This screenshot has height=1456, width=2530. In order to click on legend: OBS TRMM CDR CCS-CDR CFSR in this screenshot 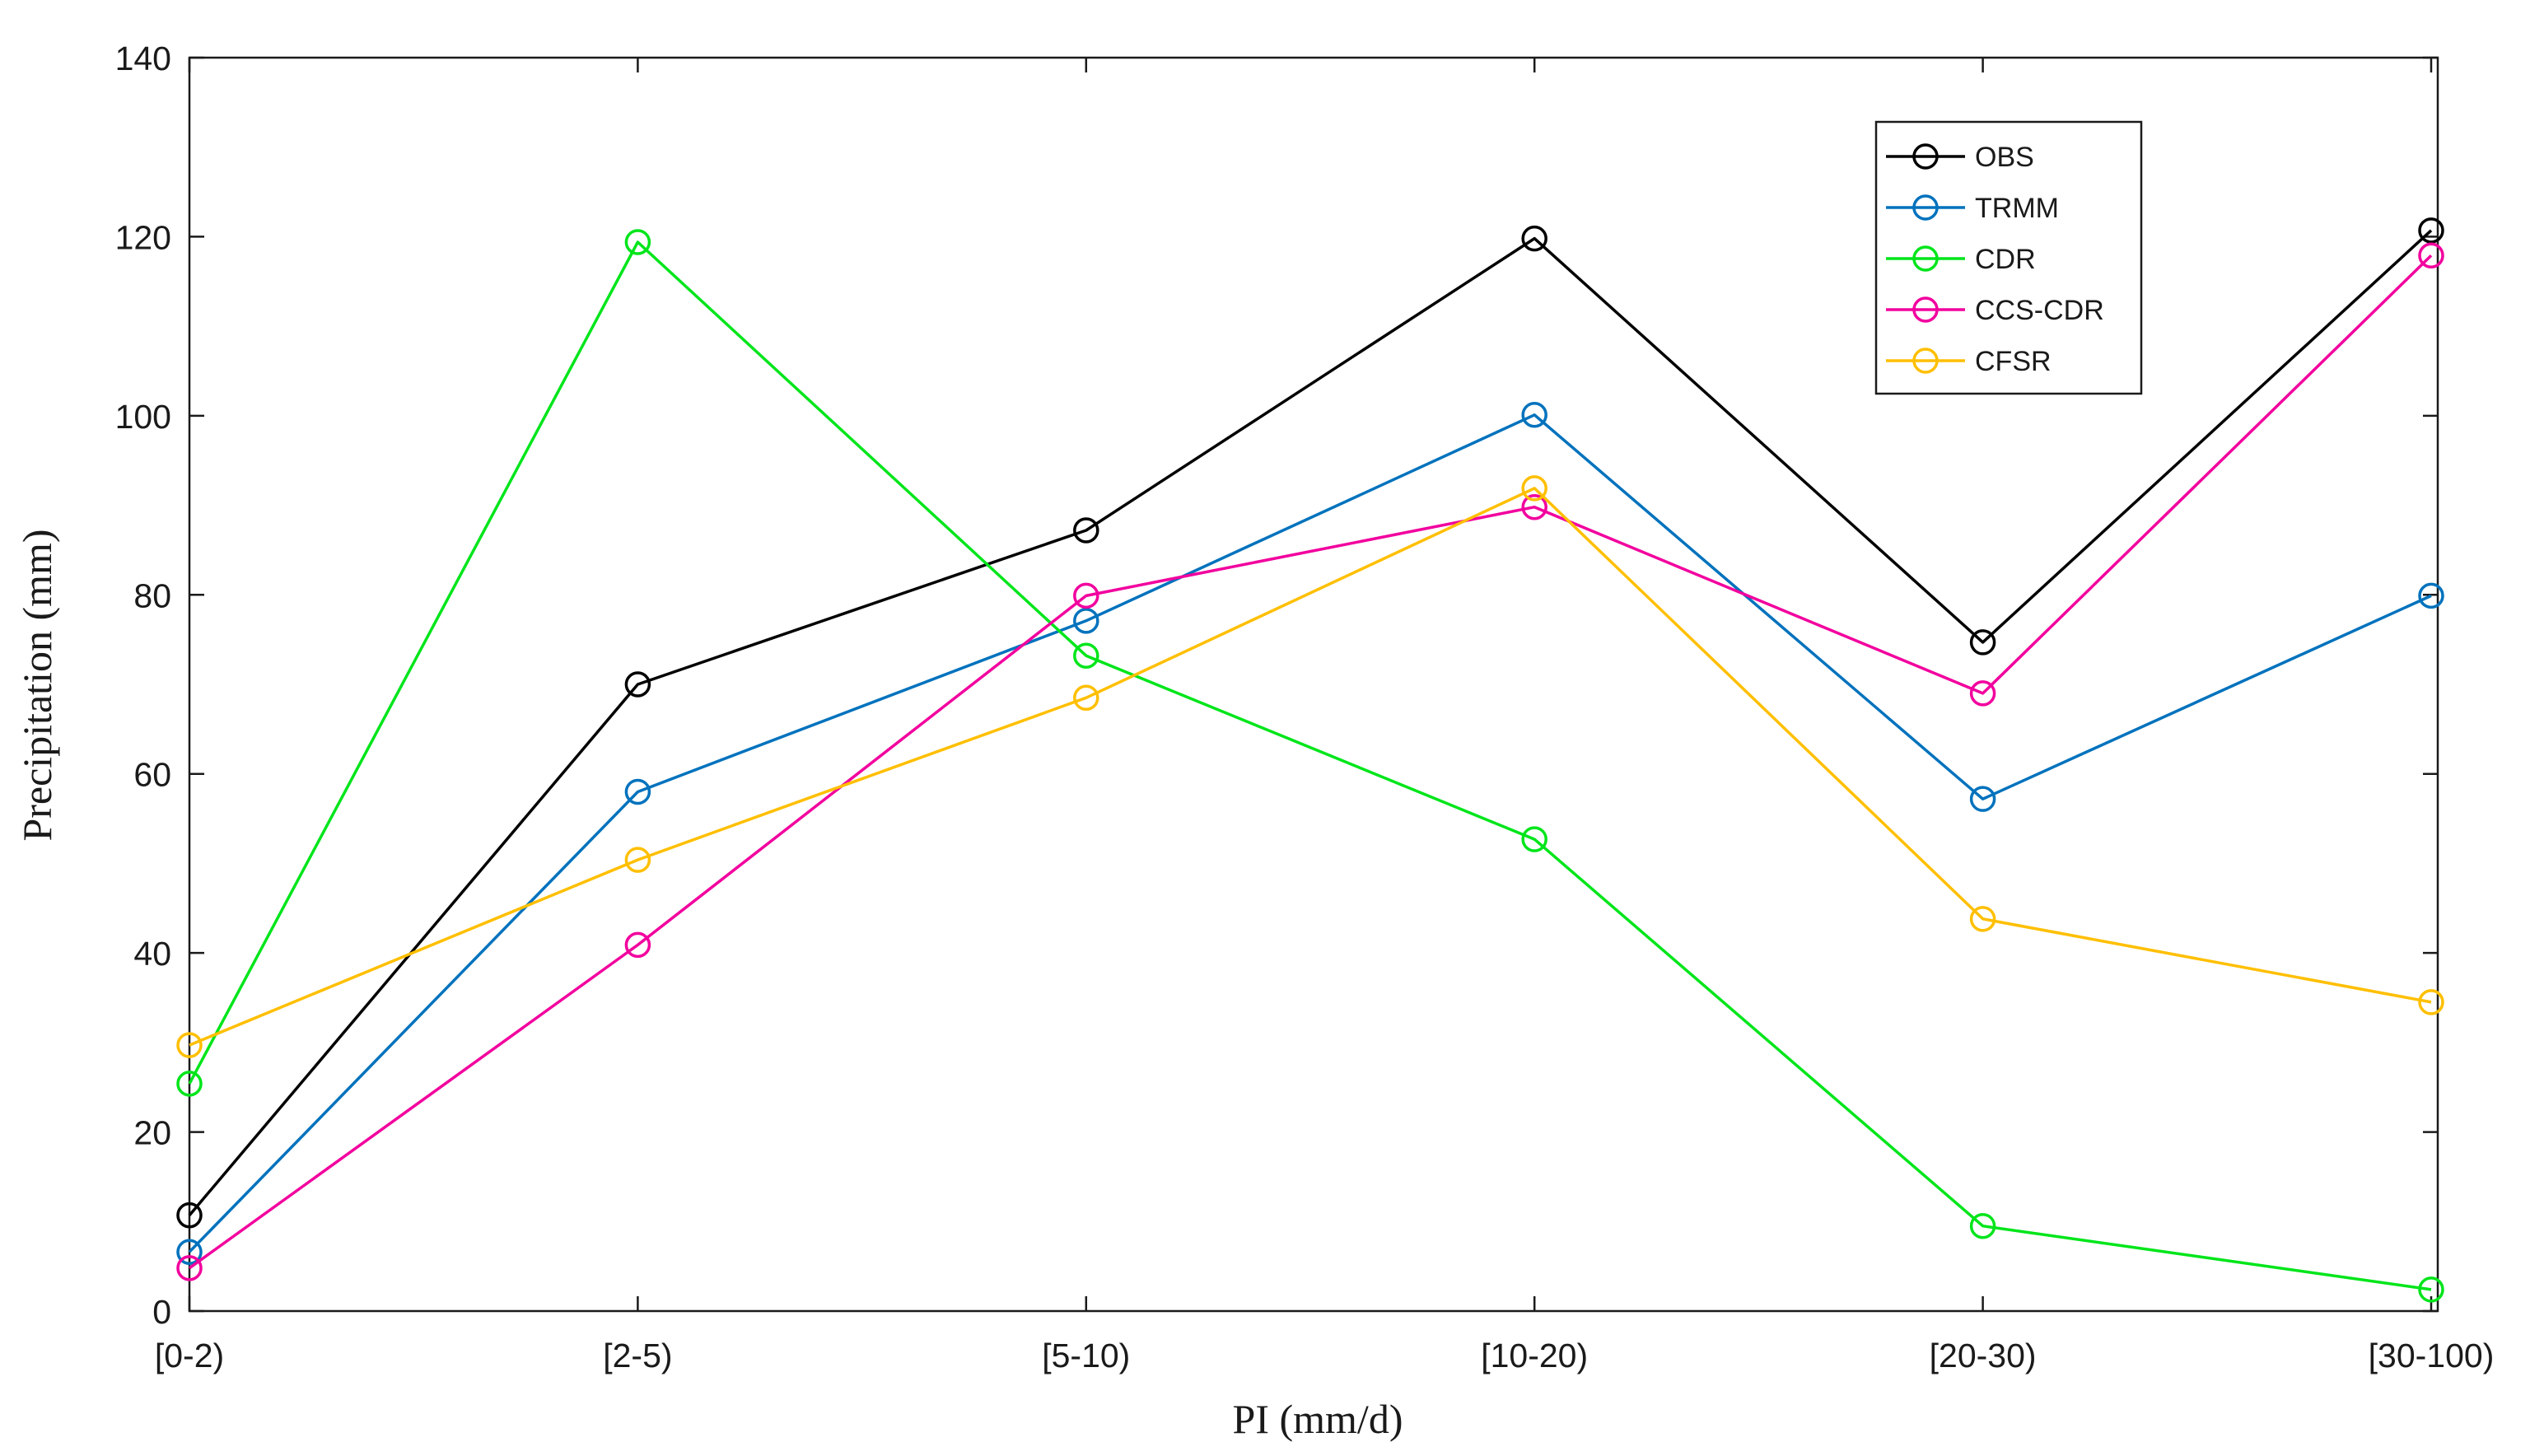, I will do `click(2009, 257)`.